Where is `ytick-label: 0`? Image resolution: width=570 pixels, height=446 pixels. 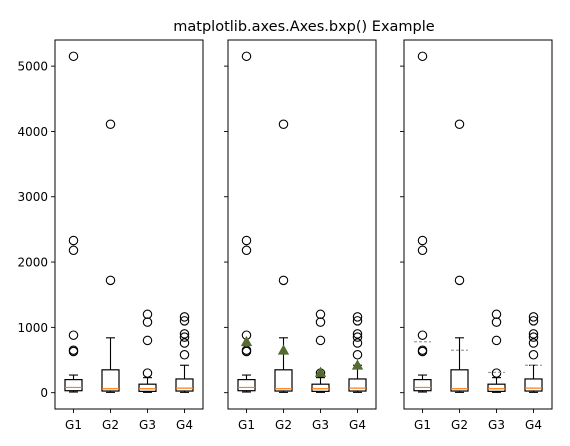 ytick-label: 0 is located at coordinates (44, 393).